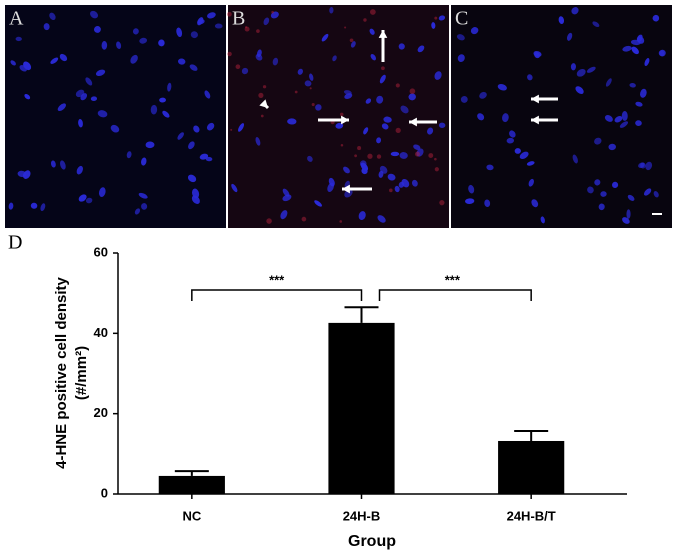 This screenshot has width=683, height=558. What do you see at coordinates (277, 279) in the screenshot?
I see `significance-label: ***` at bounding box center [277, 279].